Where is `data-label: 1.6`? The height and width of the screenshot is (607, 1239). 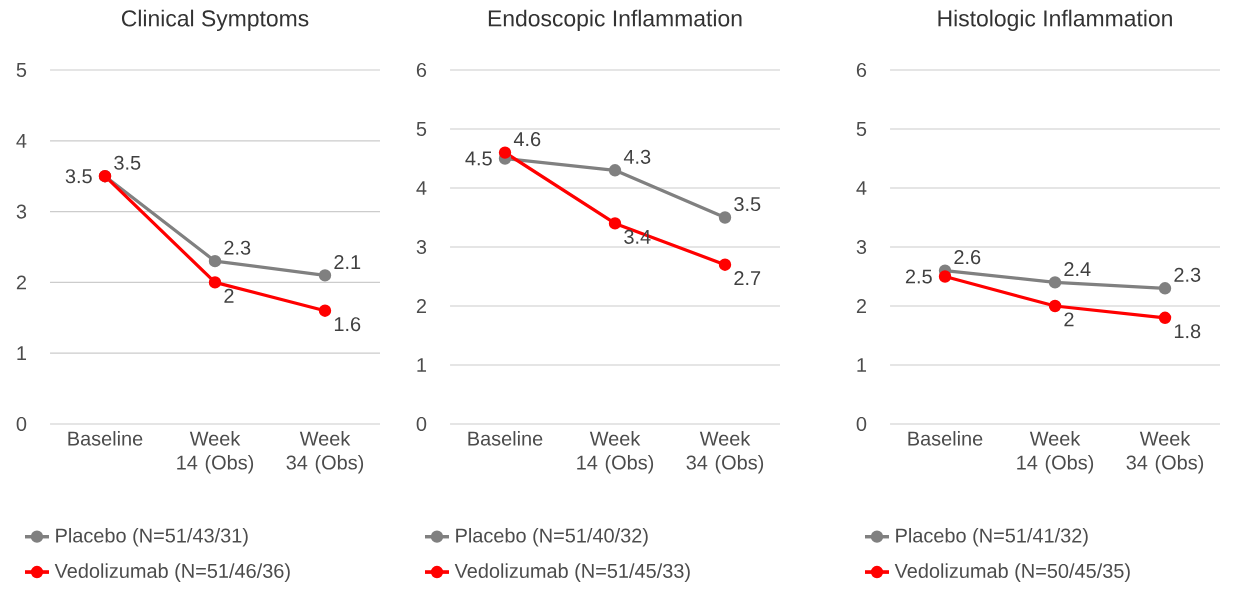
data-label: 1.6 is located at coordinates (347, 324).